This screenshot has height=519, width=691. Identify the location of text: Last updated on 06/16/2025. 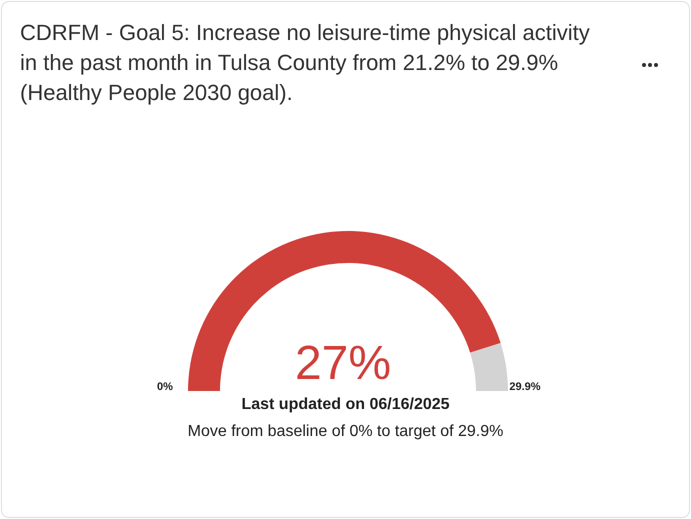
(345, 405).